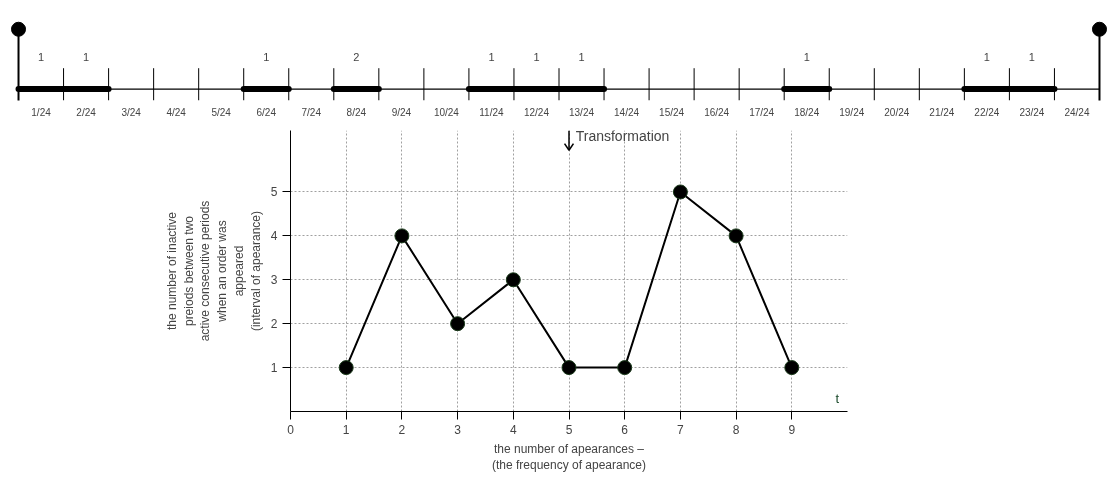 This screenshot has width=1117, height=479. I want to click on x-tick-label: 5, so click(569, 429).